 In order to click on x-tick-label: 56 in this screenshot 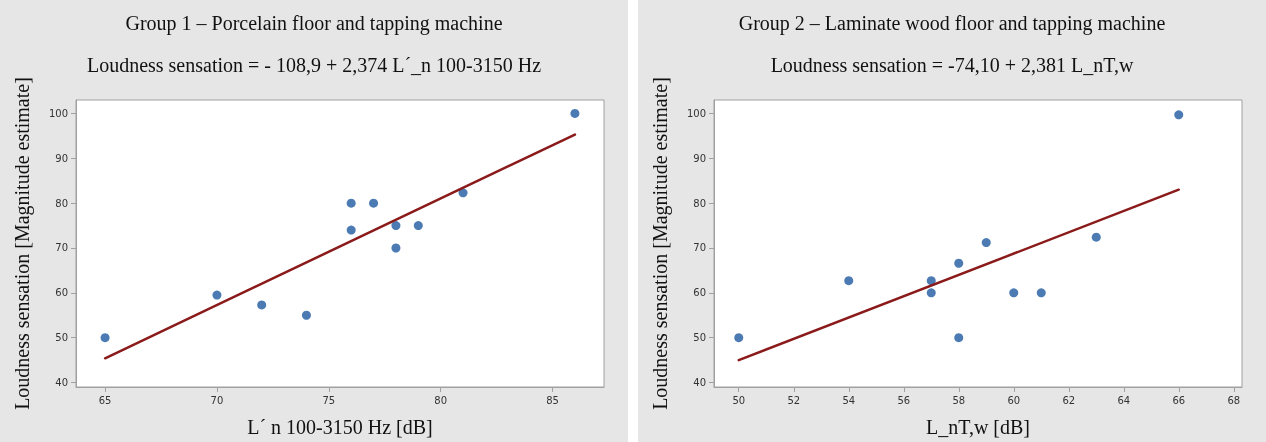, I will do `click(904, 400)`.